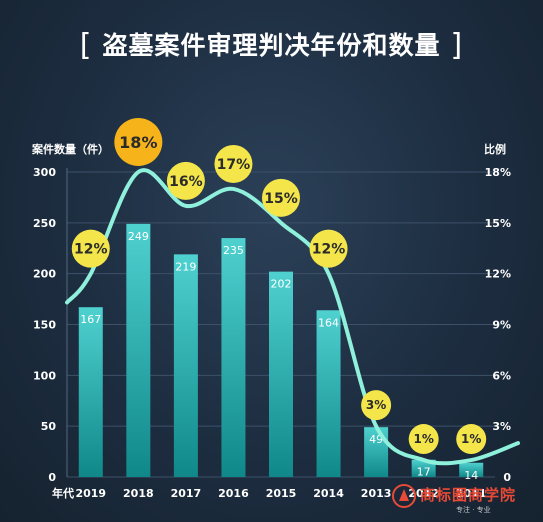 Image resolution: width=543 pixels, height=522 pixels. I want to click on chart-title: [ 盗墓案件审理判决年份和数量], so click(271, 44).